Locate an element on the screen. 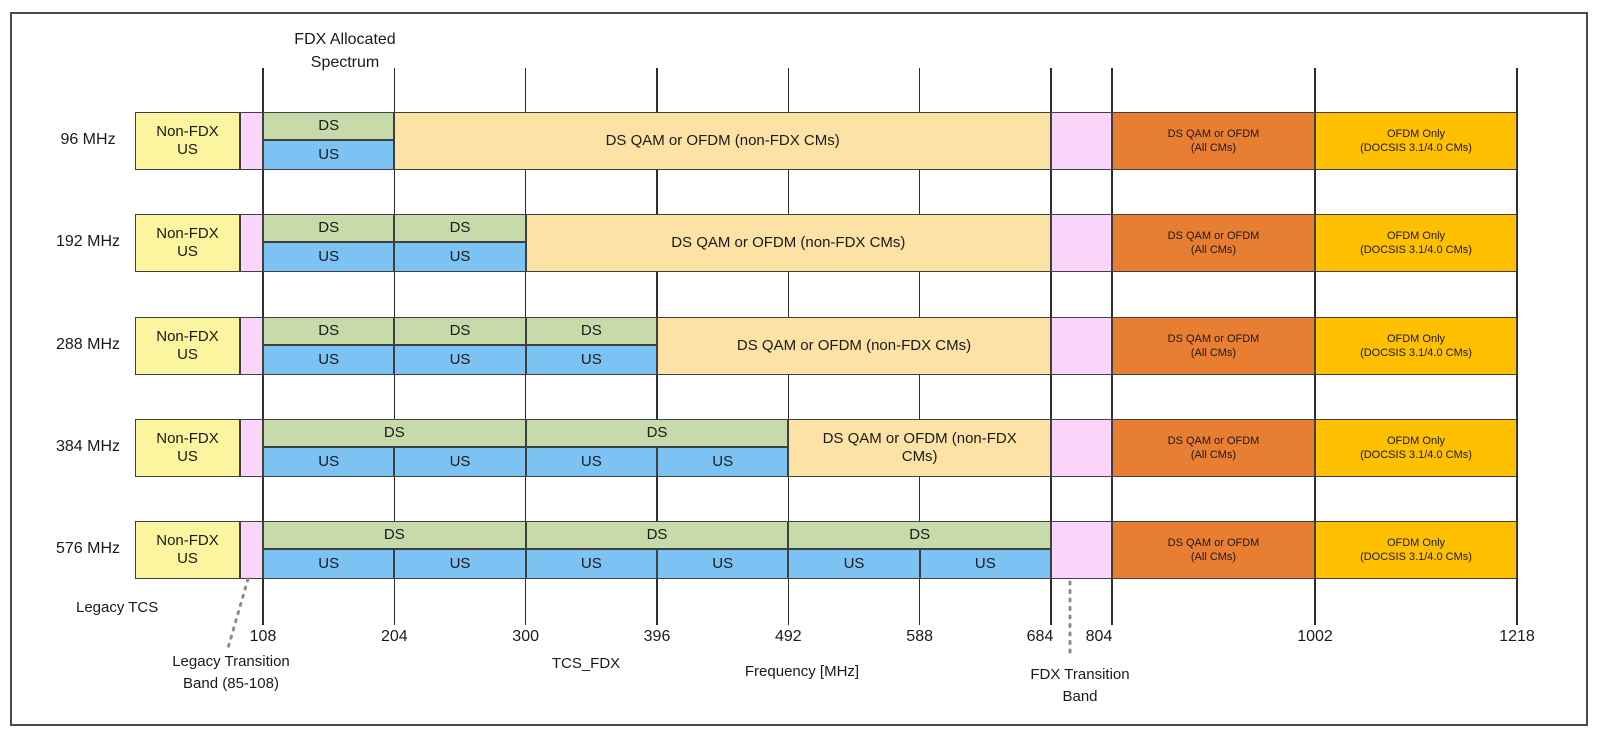 This screenshot has height=737, width=1600. row-label-384-mhz: 384 MHz is located at coordinates (88, 446).